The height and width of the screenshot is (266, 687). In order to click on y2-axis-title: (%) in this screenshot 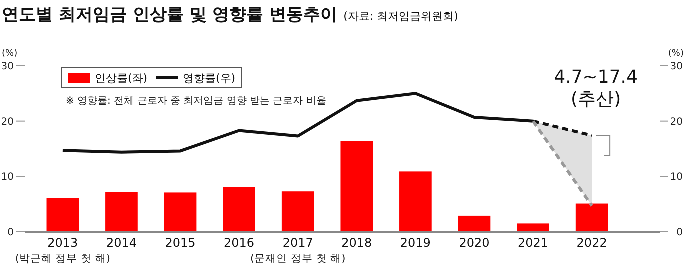, I will do `click(676, 54)`.